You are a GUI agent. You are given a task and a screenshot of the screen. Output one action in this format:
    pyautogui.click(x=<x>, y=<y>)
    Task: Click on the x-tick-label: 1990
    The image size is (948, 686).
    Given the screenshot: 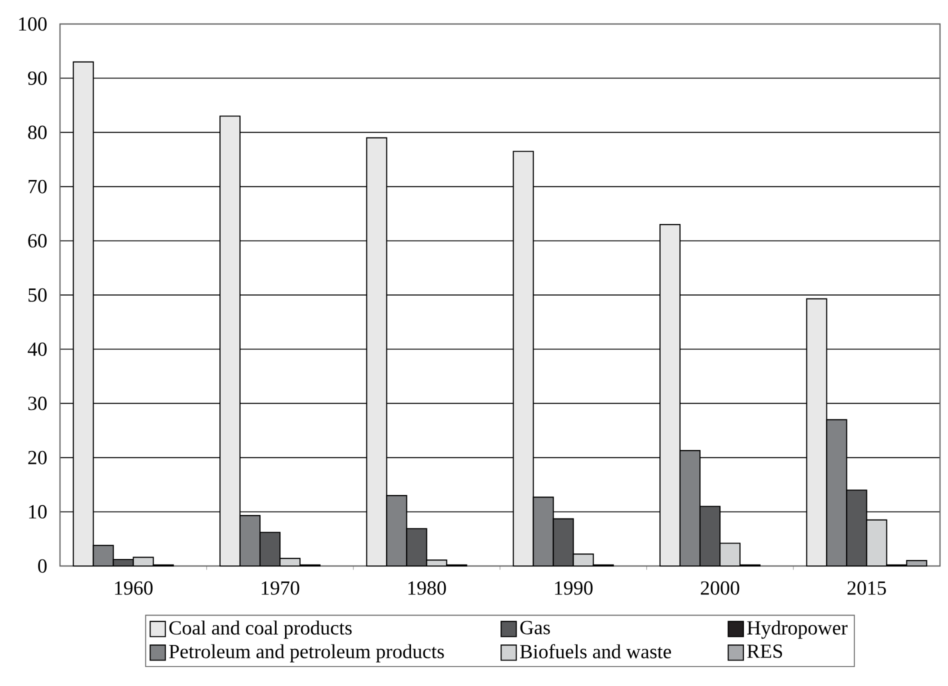 What is the action you would take?
    pyautogui.click(x=574, y=588)
    